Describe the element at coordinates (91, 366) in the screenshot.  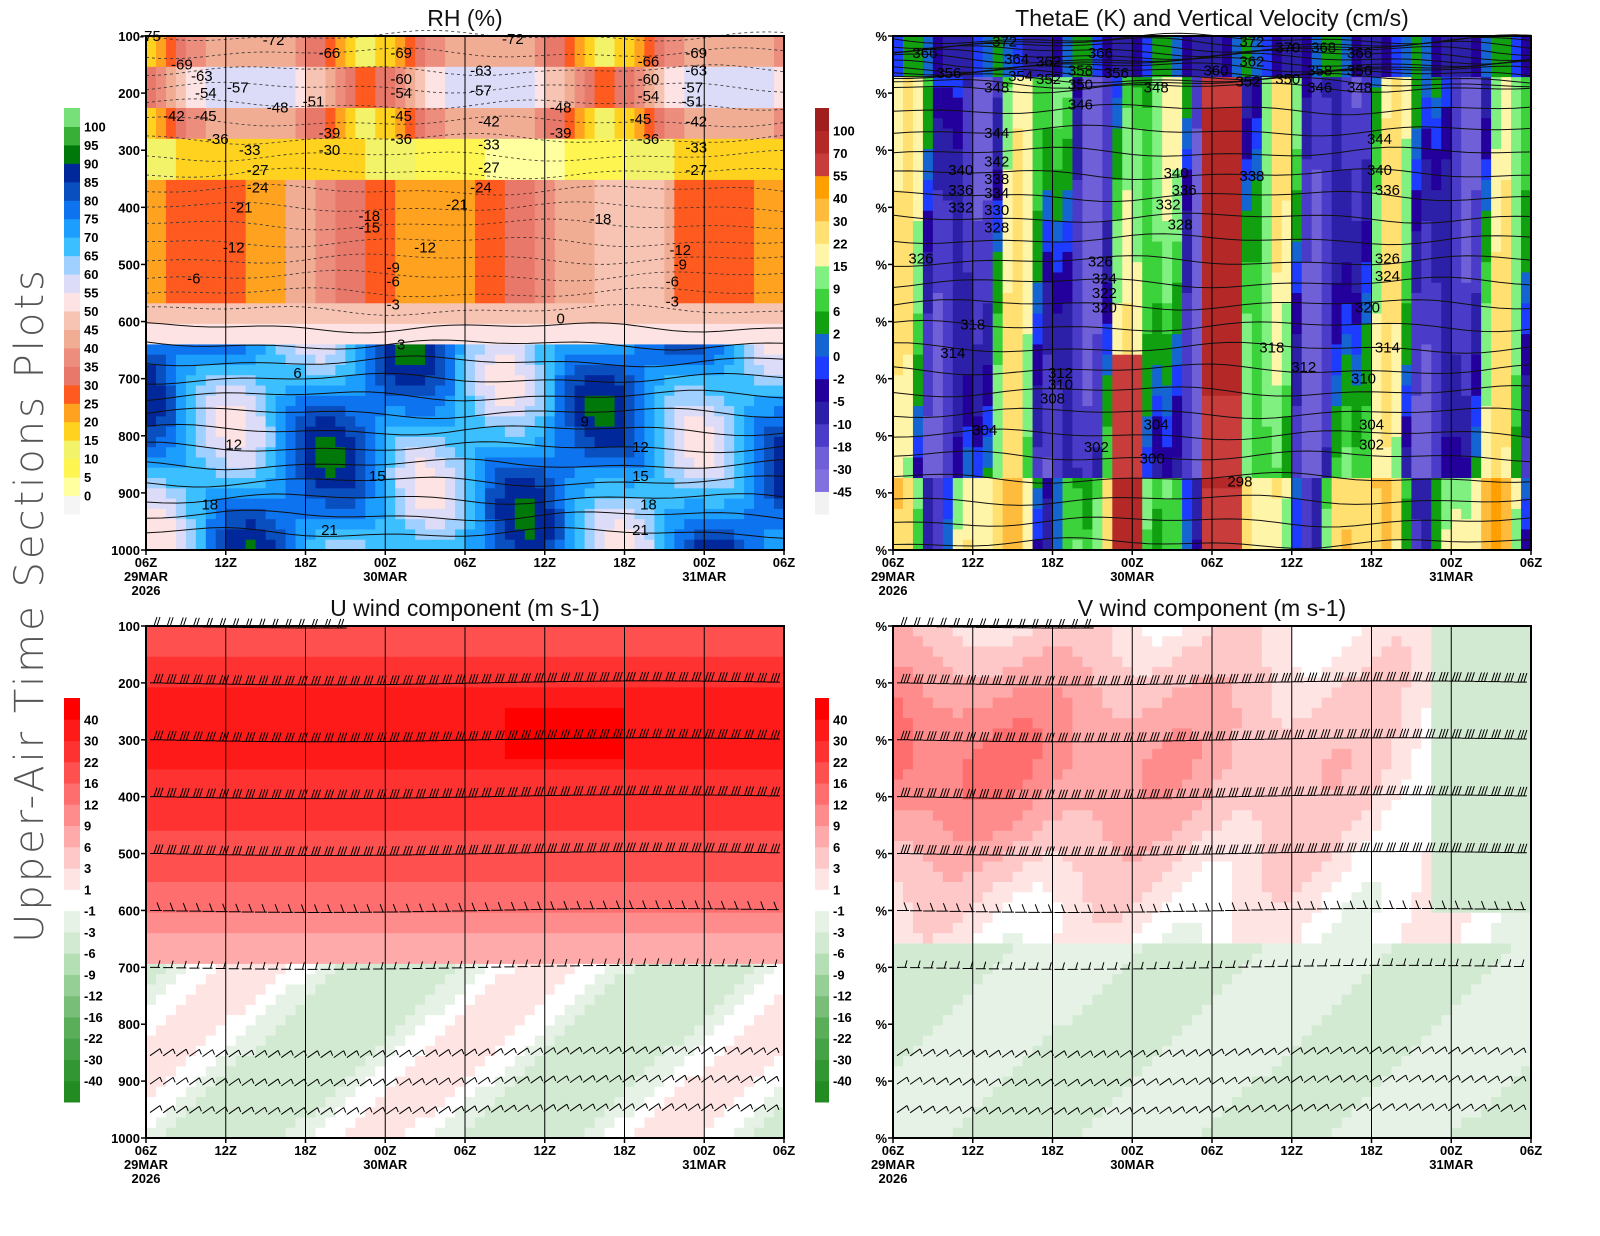
I see `colorbar-label: 35` at that location.